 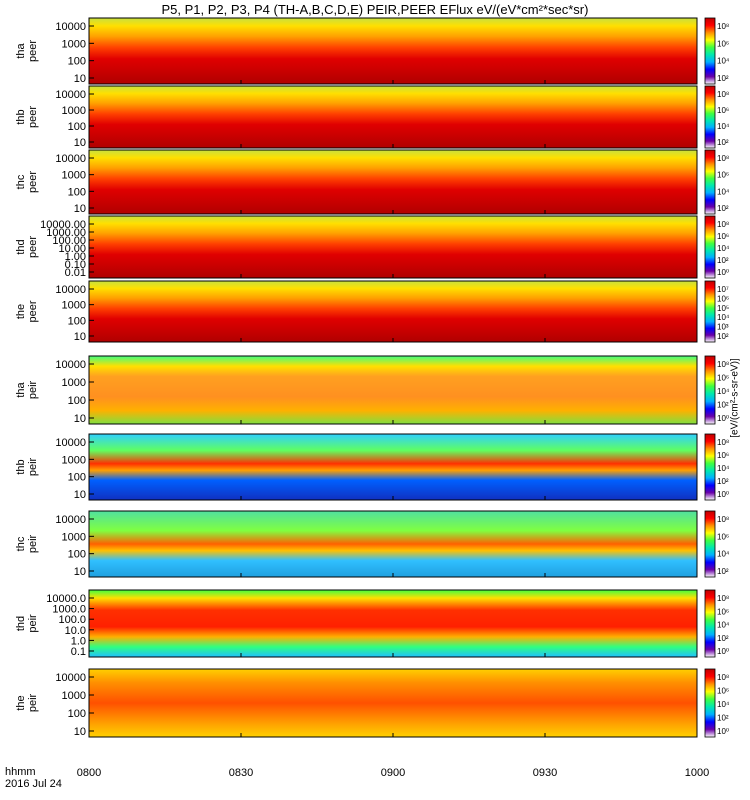 I want to click on spectrogram-thd-peir, so click(x=393, y=623).